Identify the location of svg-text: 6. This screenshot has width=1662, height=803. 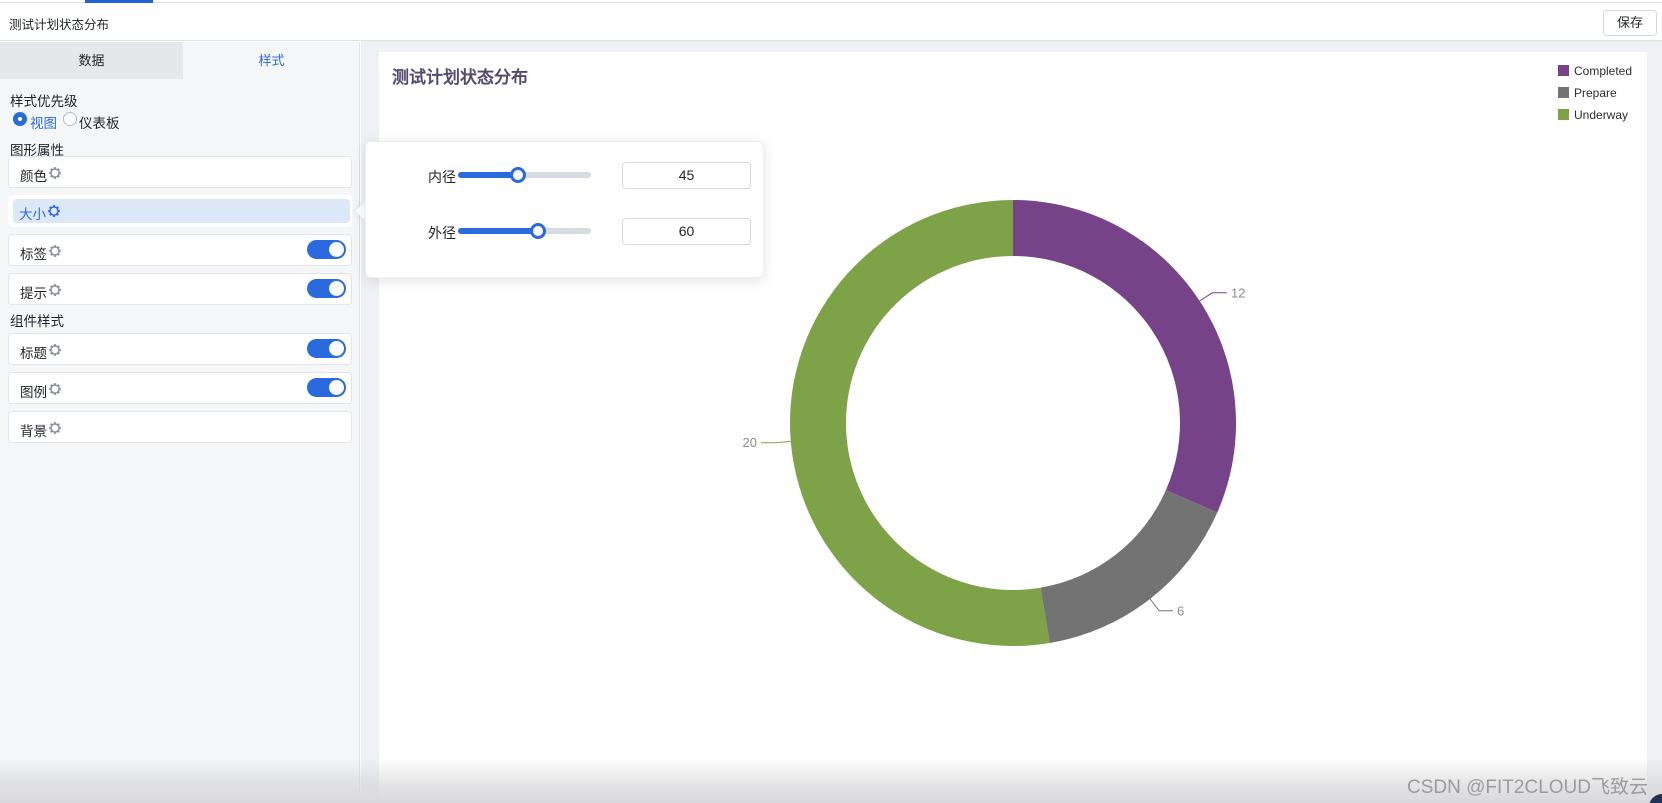
(1180, 611).